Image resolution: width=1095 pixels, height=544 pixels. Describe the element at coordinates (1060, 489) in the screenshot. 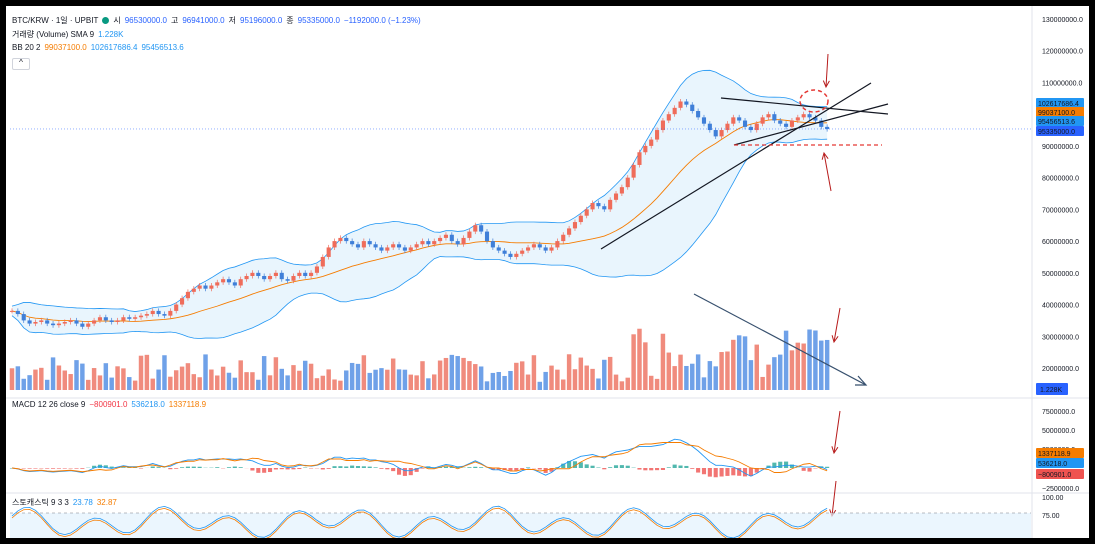

I see `macd-tick-label: −2500000.0` at that location.